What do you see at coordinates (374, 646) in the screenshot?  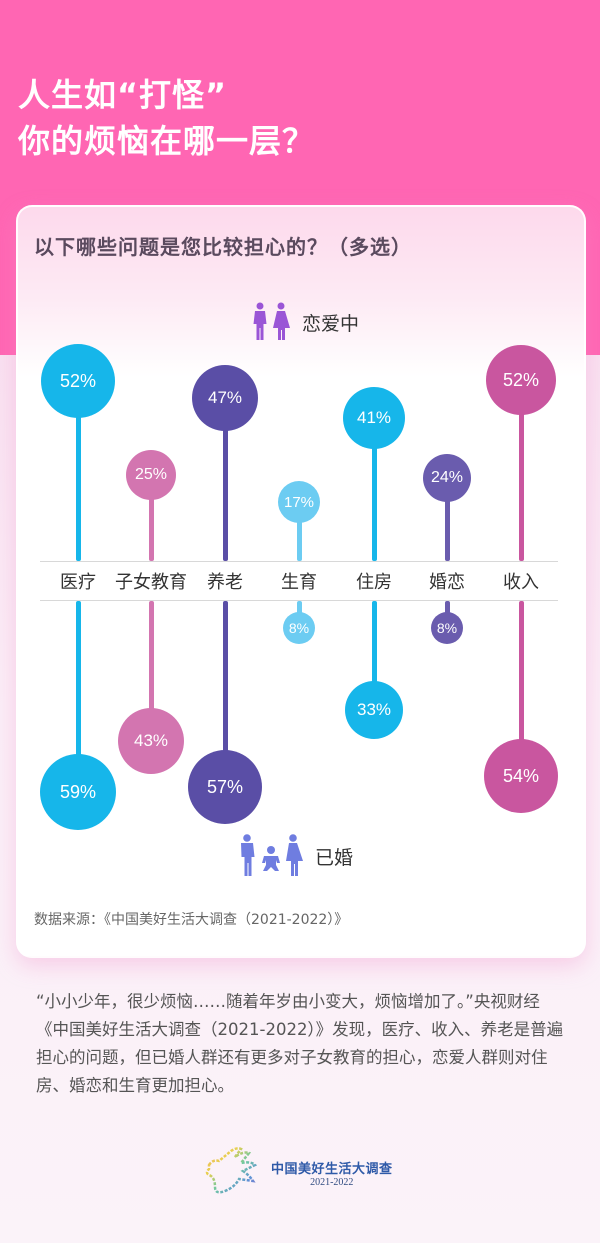 I see `stem-bottom-housing` at bounding box center [374, 646].